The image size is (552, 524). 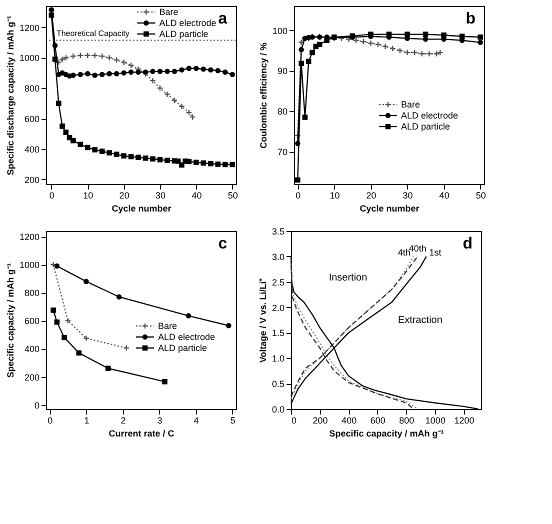 I want to click on y-tick-label: 1.0, so click(x=278, y=359).